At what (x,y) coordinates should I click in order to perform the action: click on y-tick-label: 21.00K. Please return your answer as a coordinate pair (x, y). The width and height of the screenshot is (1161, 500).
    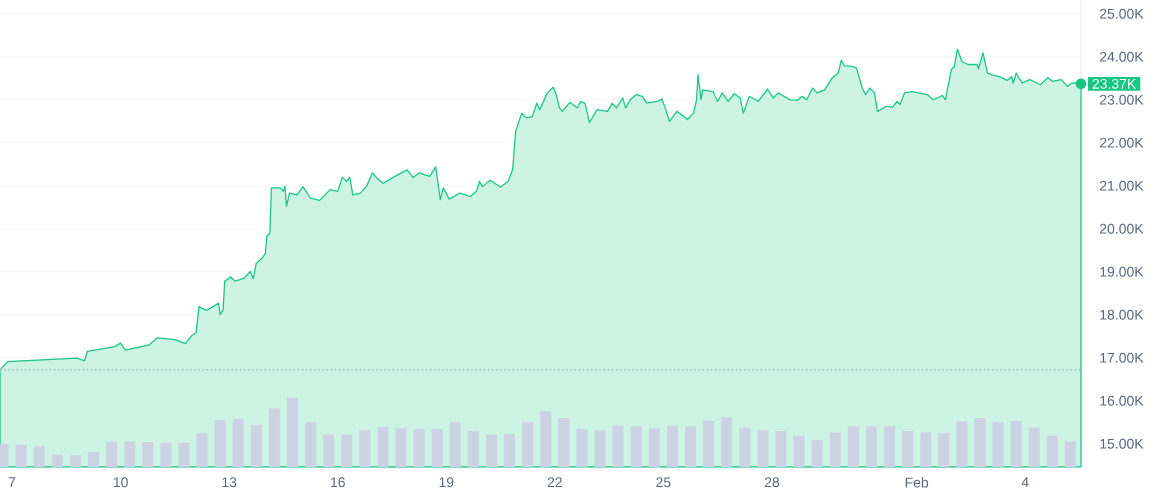
    Looking at the image, I should click on (1121, 185).